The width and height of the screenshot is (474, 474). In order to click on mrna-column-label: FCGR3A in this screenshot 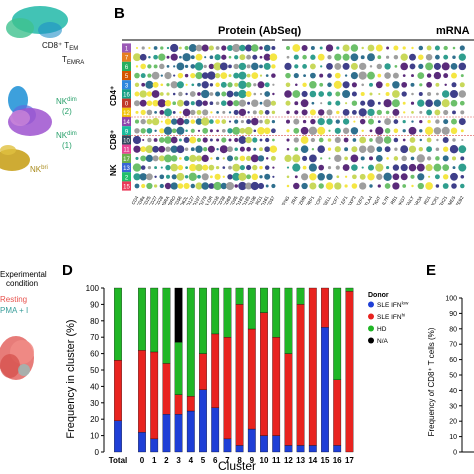, I will do `click(416, 200)`.